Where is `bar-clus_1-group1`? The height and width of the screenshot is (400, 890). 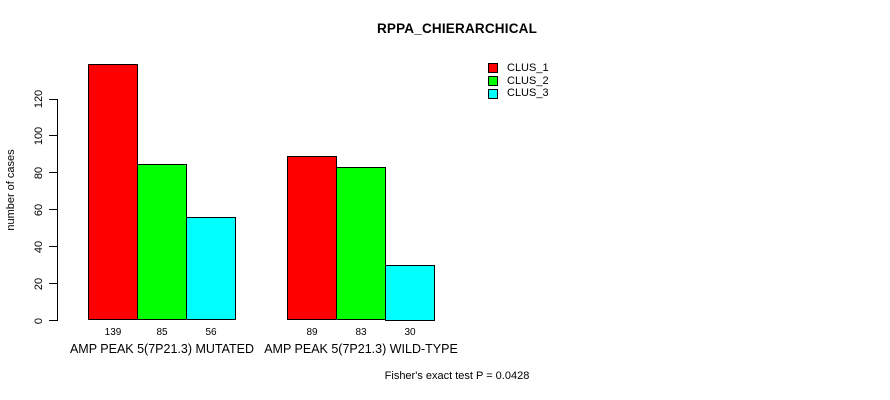
bar-clus_1-group1 is located at coordinates (113, 192).